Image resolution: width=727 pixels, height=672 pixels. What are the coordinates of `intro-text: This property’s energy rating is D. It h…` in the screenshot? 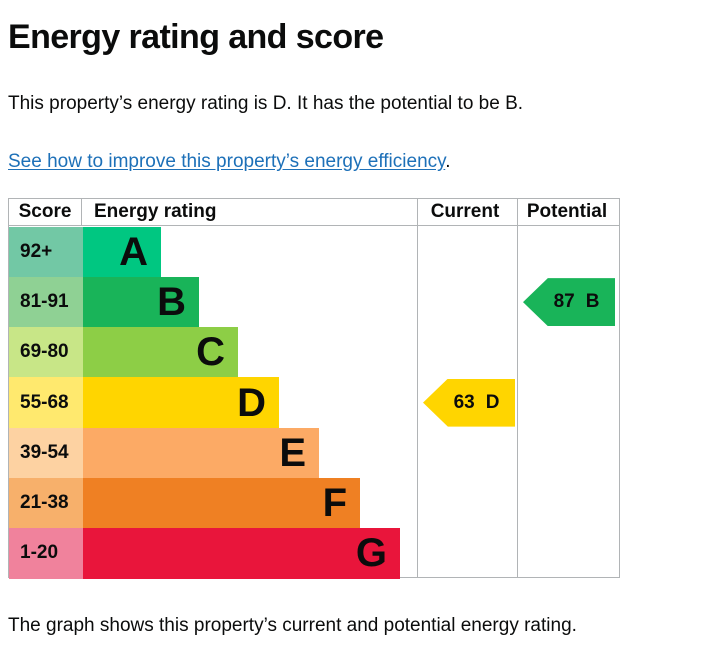 It's located at (266, 104).